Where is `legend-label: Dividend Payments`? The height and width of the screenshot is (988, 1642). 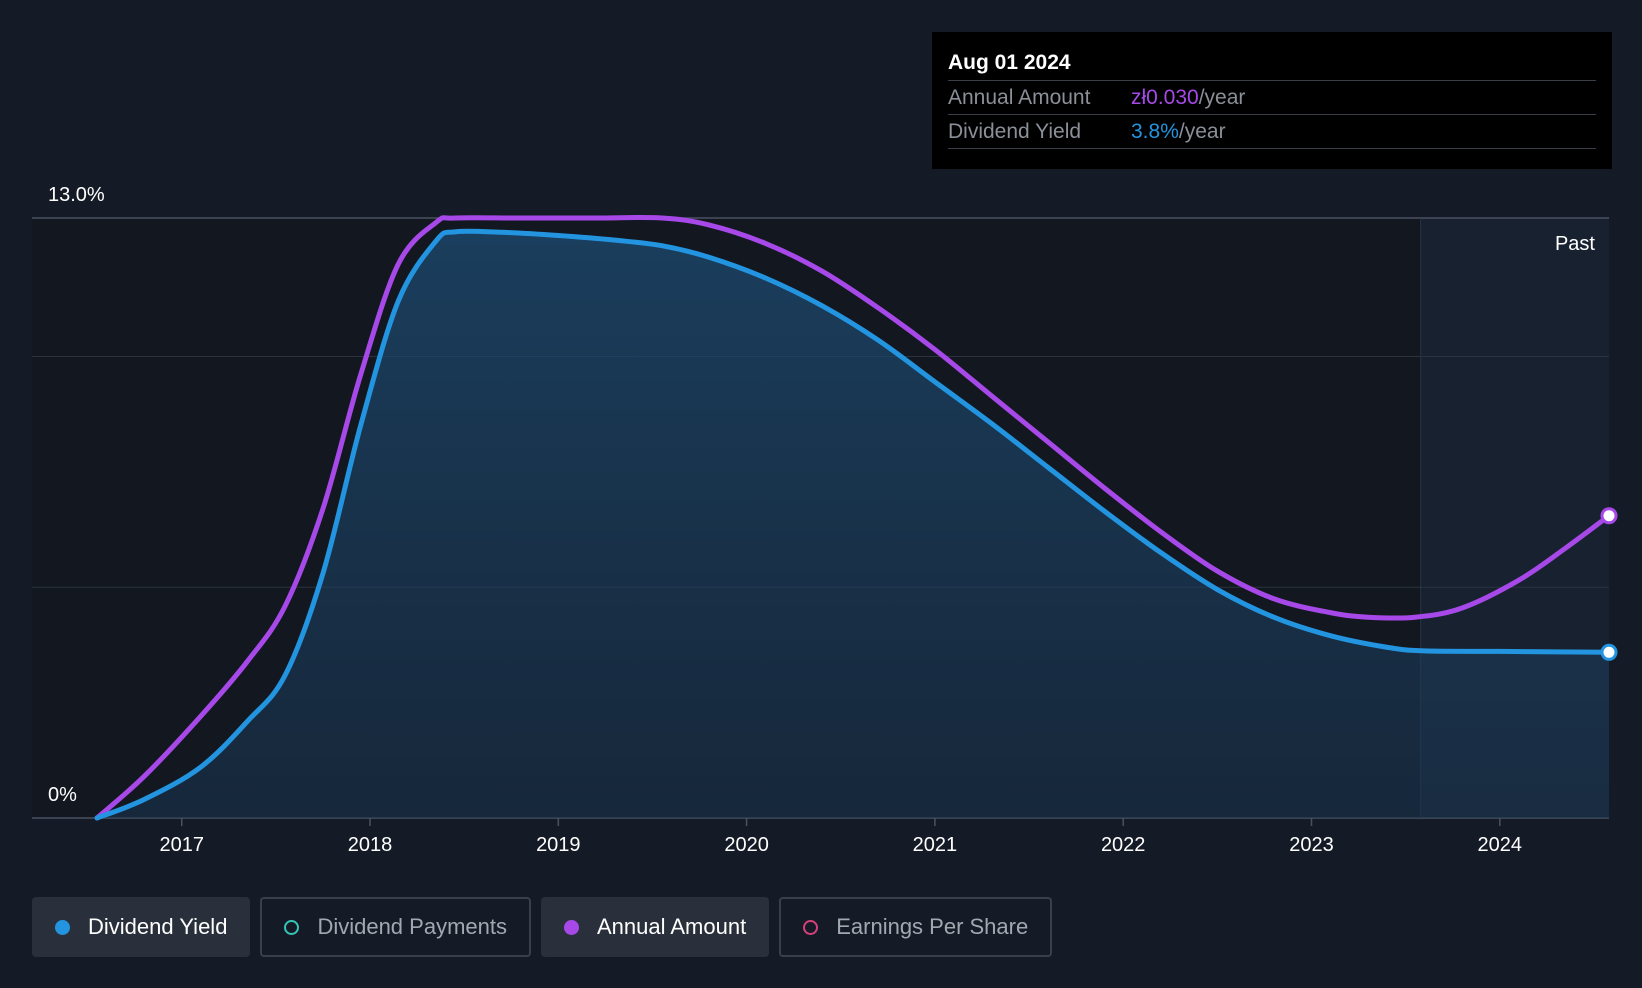
legend-label: Dividend Payments is located at coordinates (412, 926).